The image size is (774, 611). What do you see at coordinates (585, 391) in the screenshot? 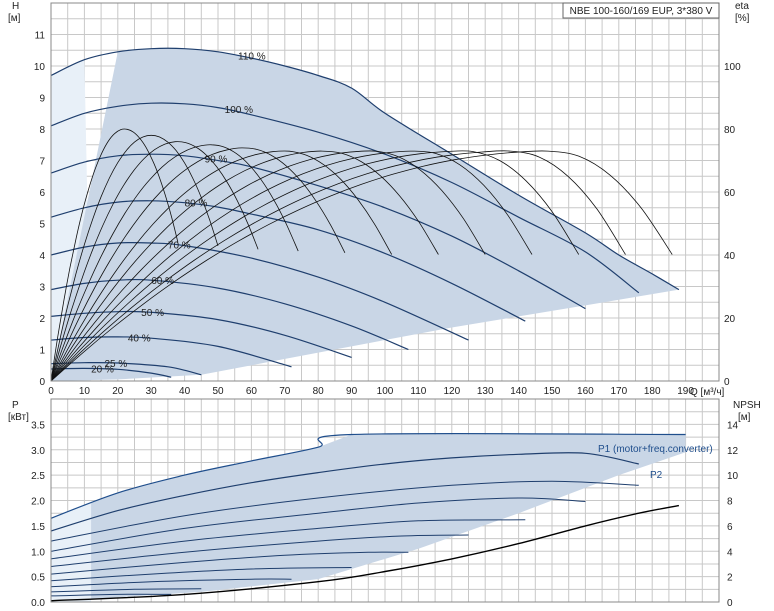
I see `x-tick: 160` at bounding box center [585, 391].